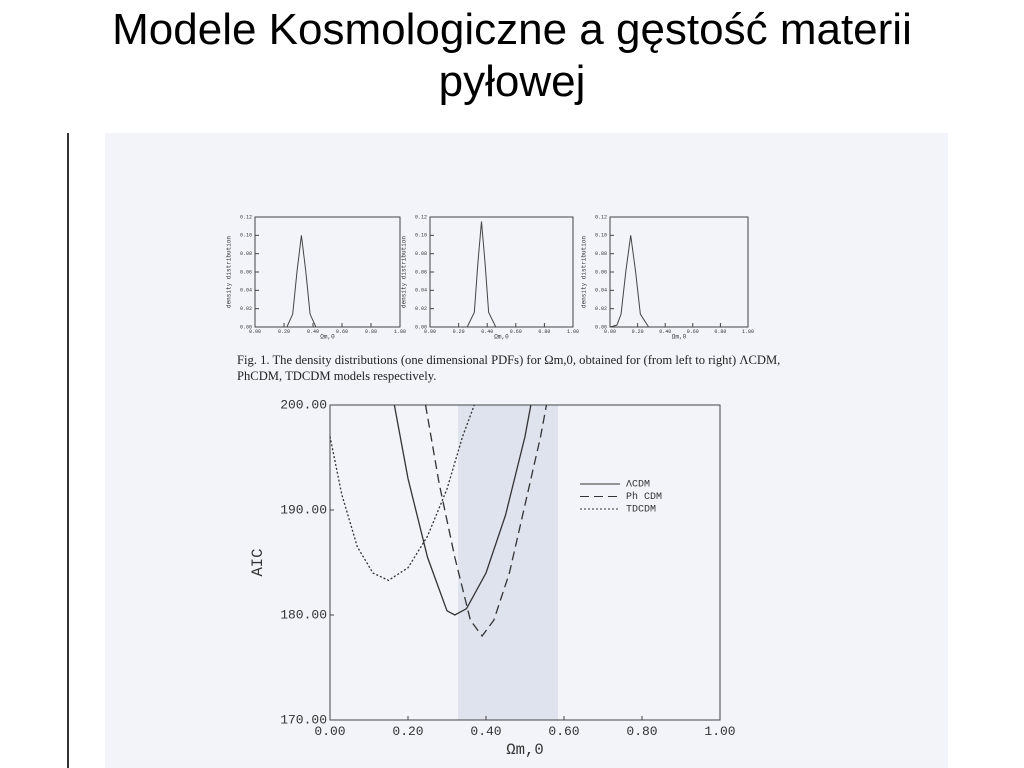  Describe the element at coordinates (303, 719) in the screenshot. I see `y-tick-label: 170.00` at that location.